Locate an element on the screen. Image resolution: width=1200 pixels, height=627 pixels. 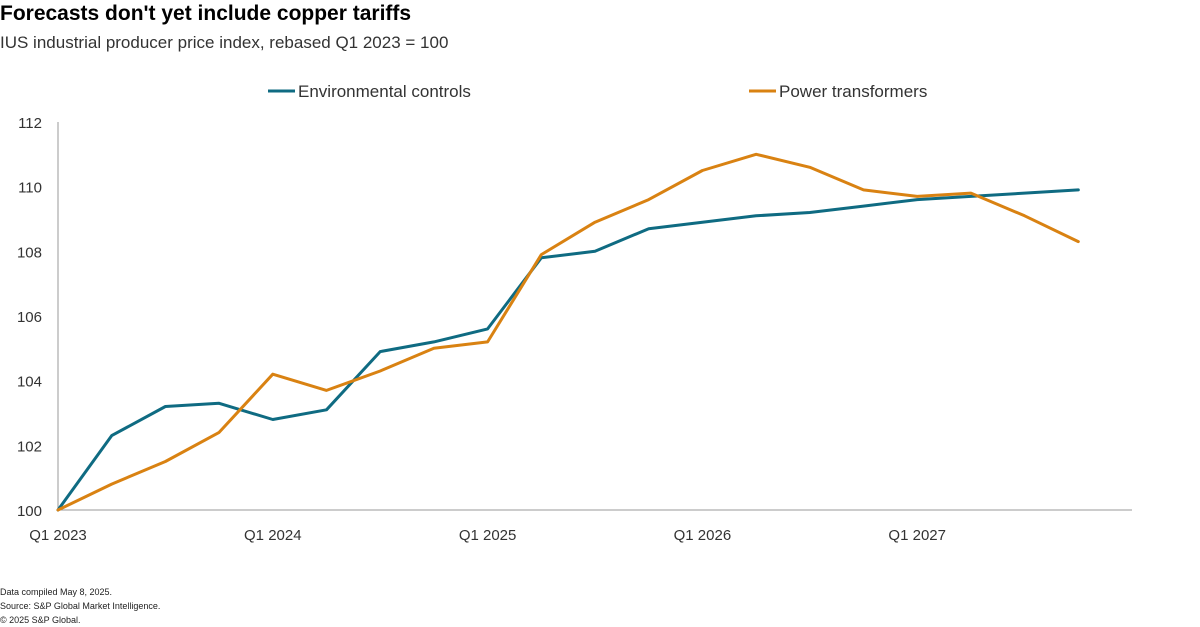
x-tick-label: Q1 2027 is located at coordinates (917, 535).